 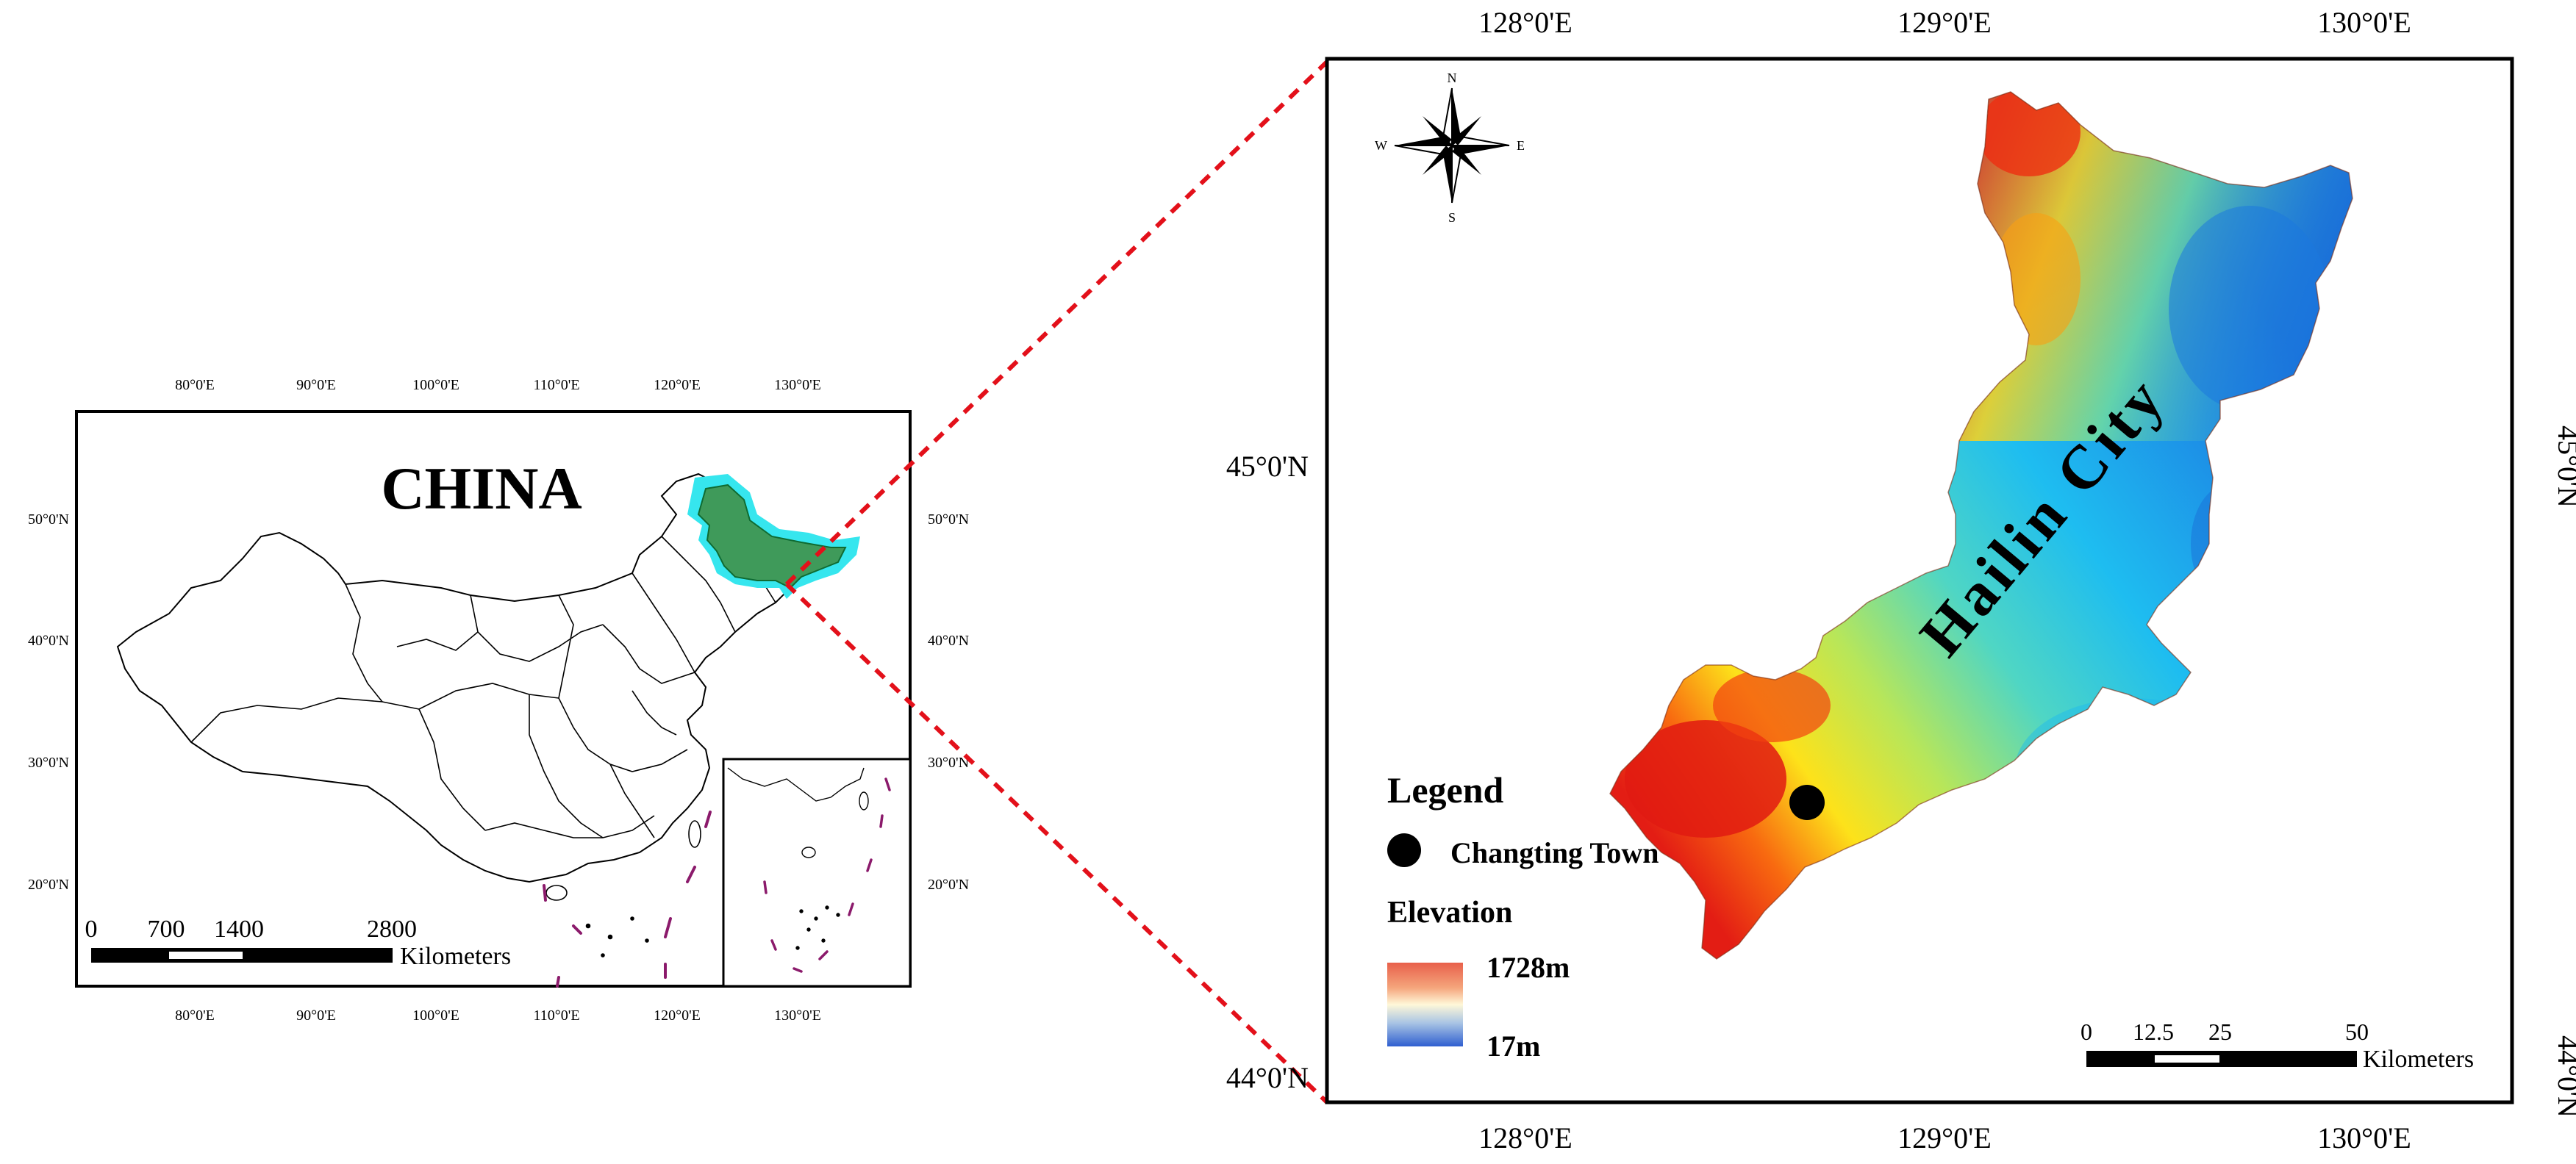 I want to click on inset-dashes, so click(x=827, y=875).